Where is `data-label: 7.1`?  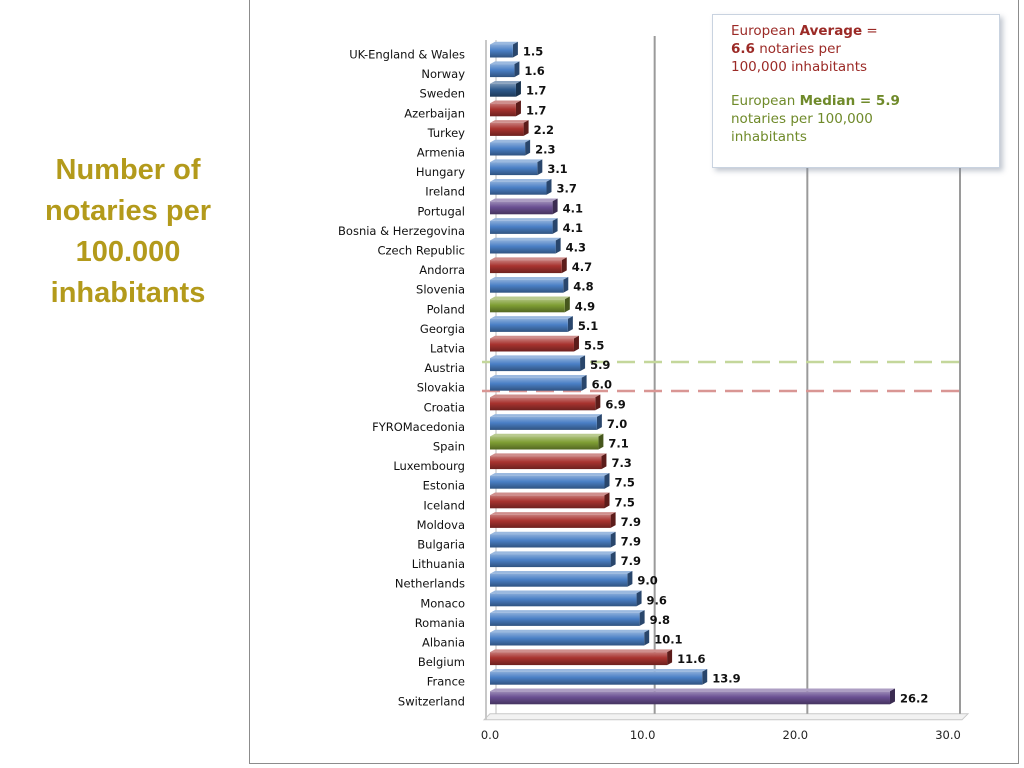
data-label: 7.1 is located at coordinates (618, 444).